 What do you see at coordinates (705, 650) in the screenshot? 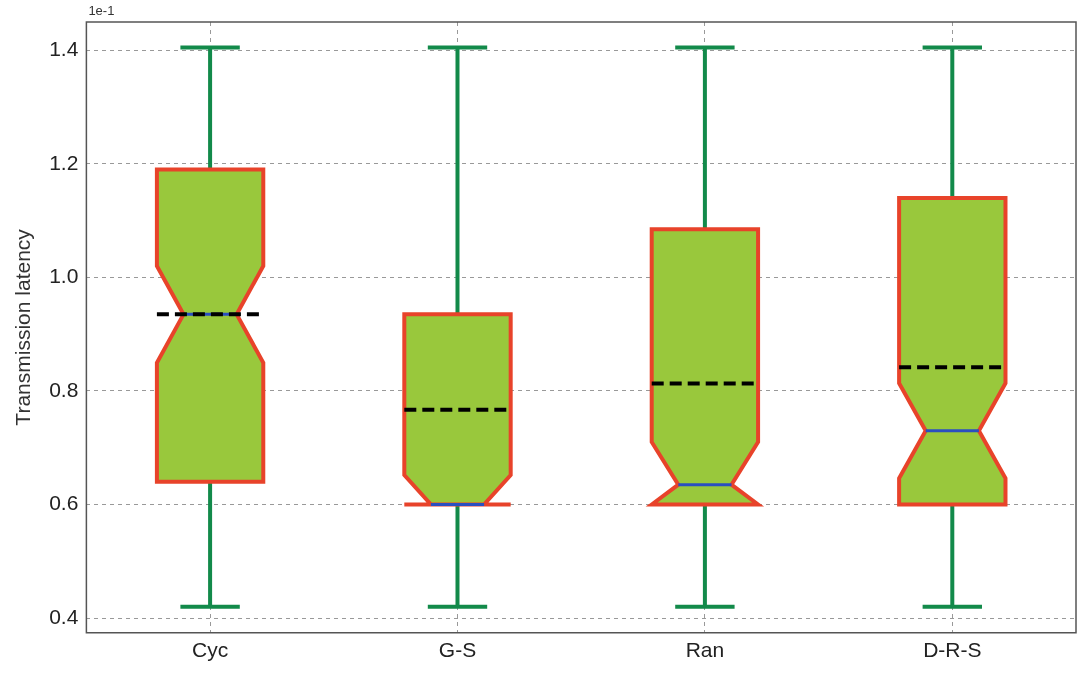
I see `x-tick-label: Ran` at bounding box center [705, 650].